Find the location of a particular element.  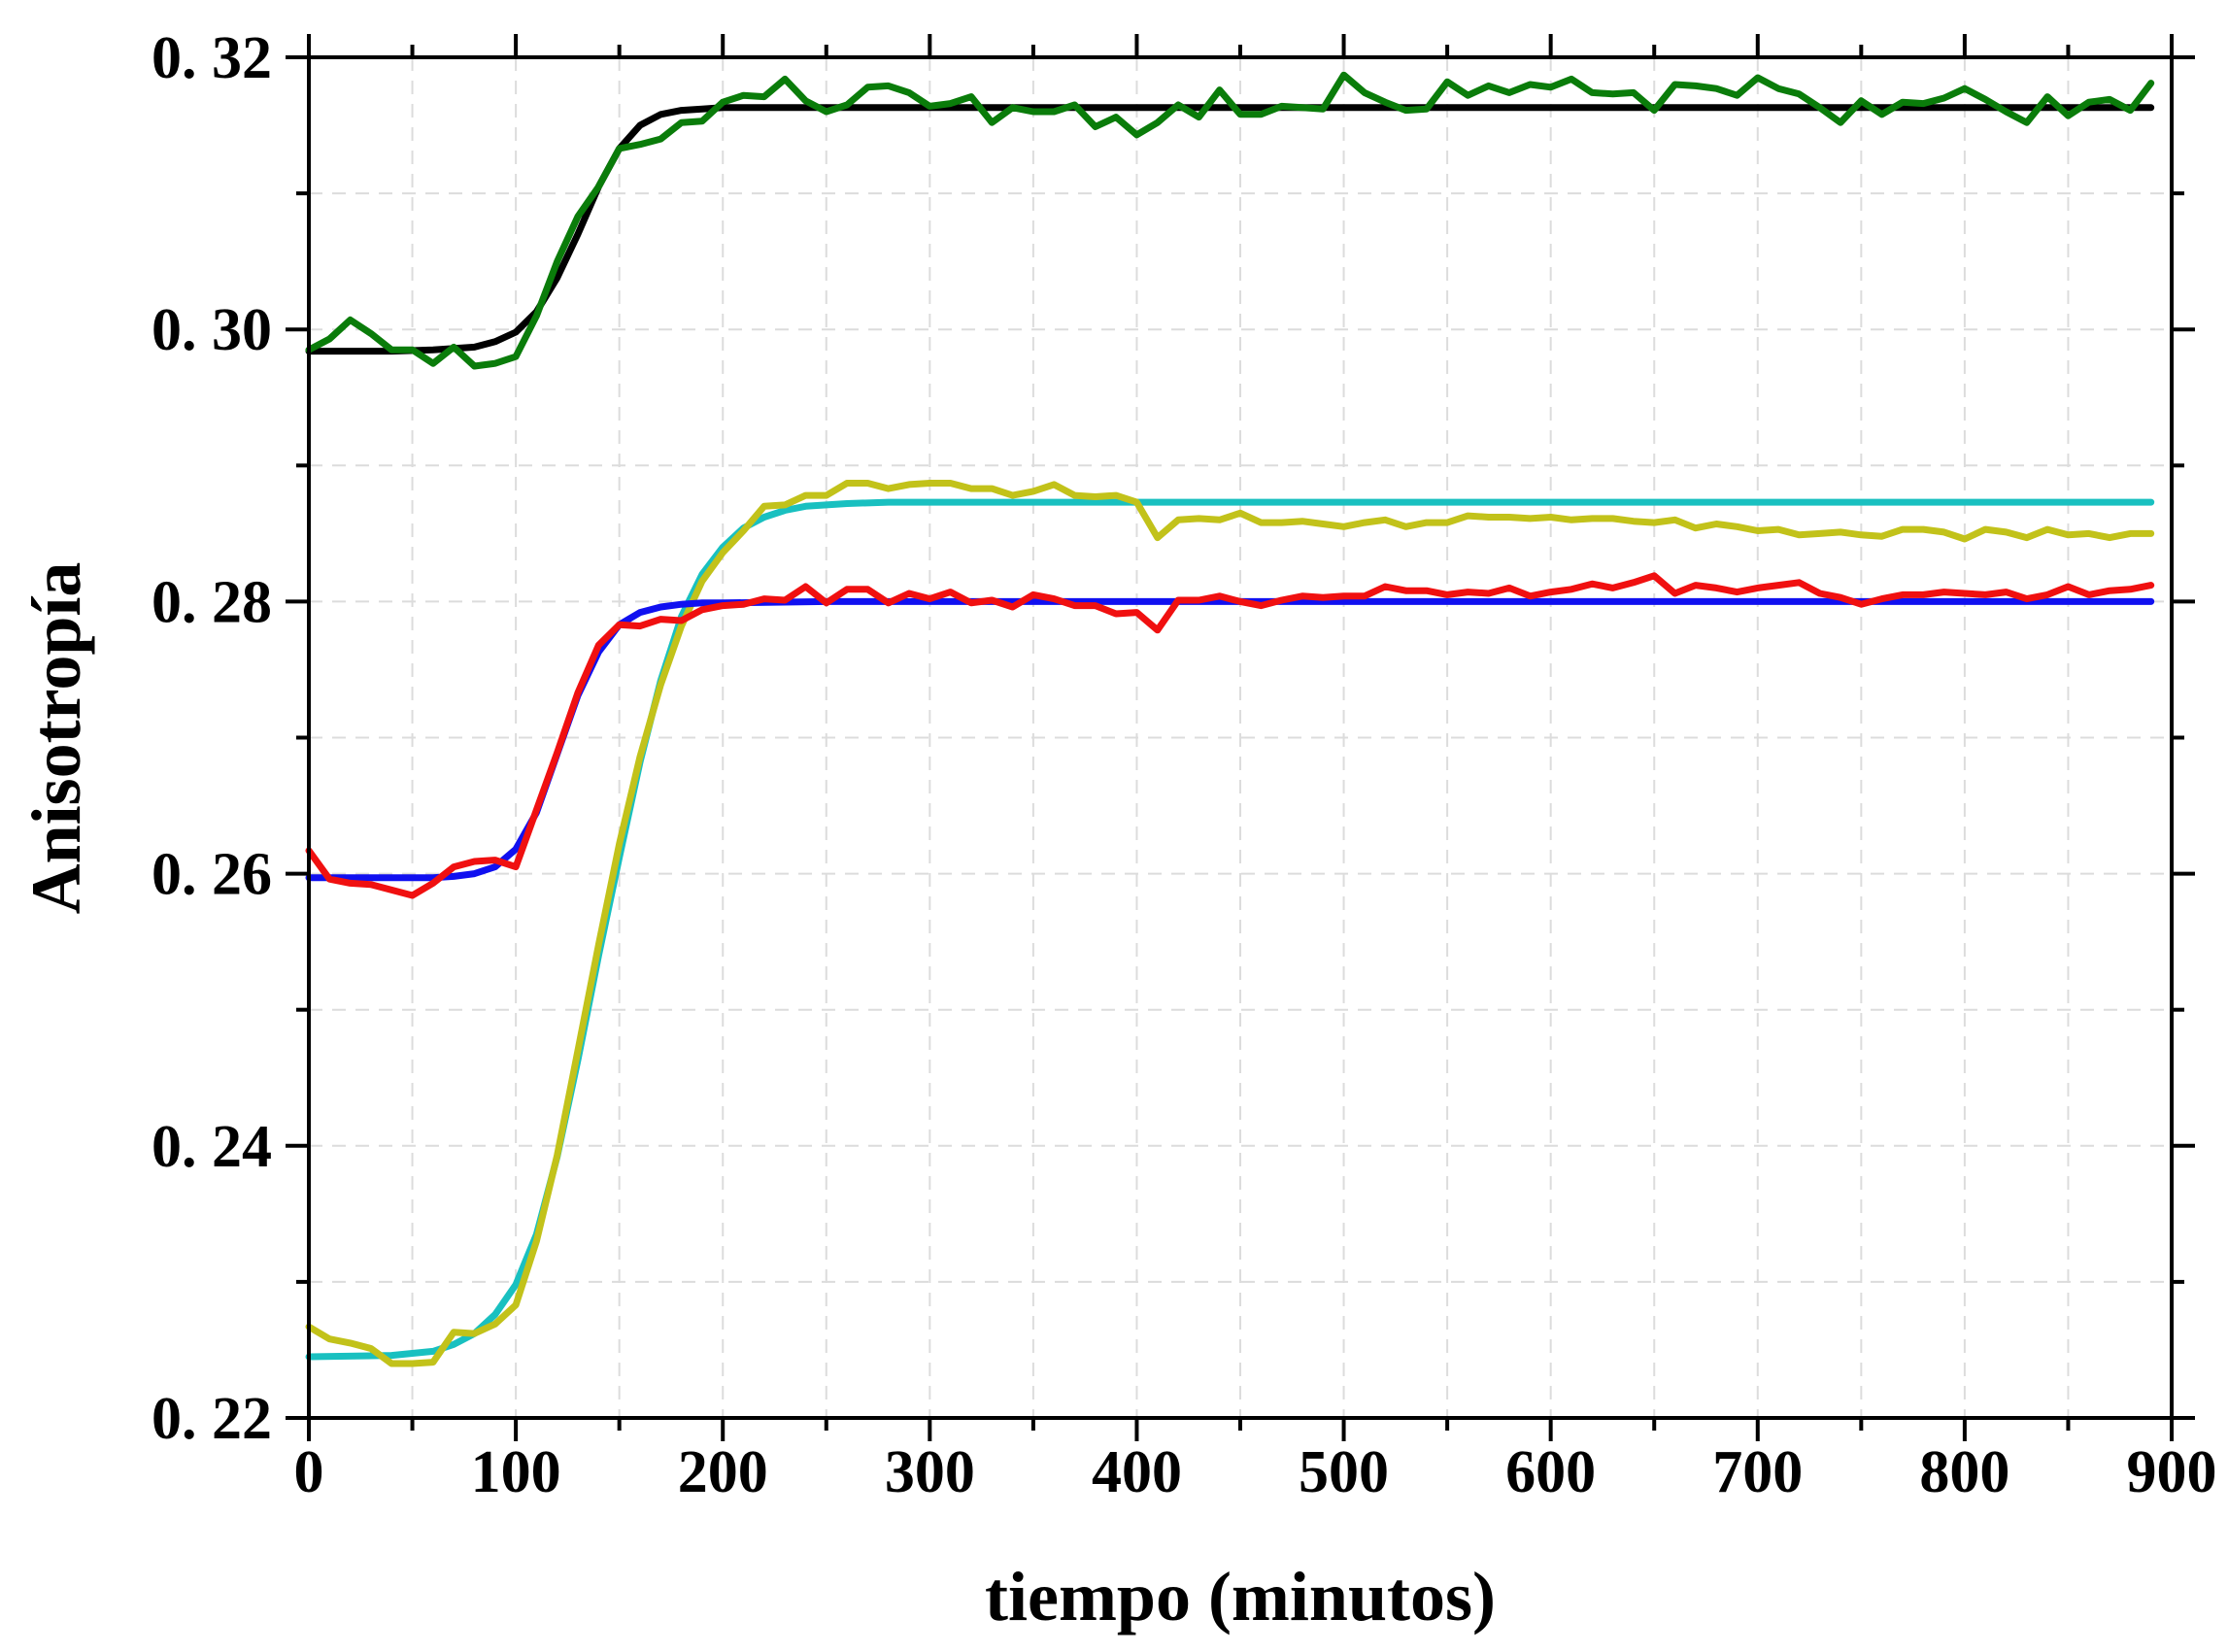

x-tick-label: 0 is located at coordinates (309, 1472).